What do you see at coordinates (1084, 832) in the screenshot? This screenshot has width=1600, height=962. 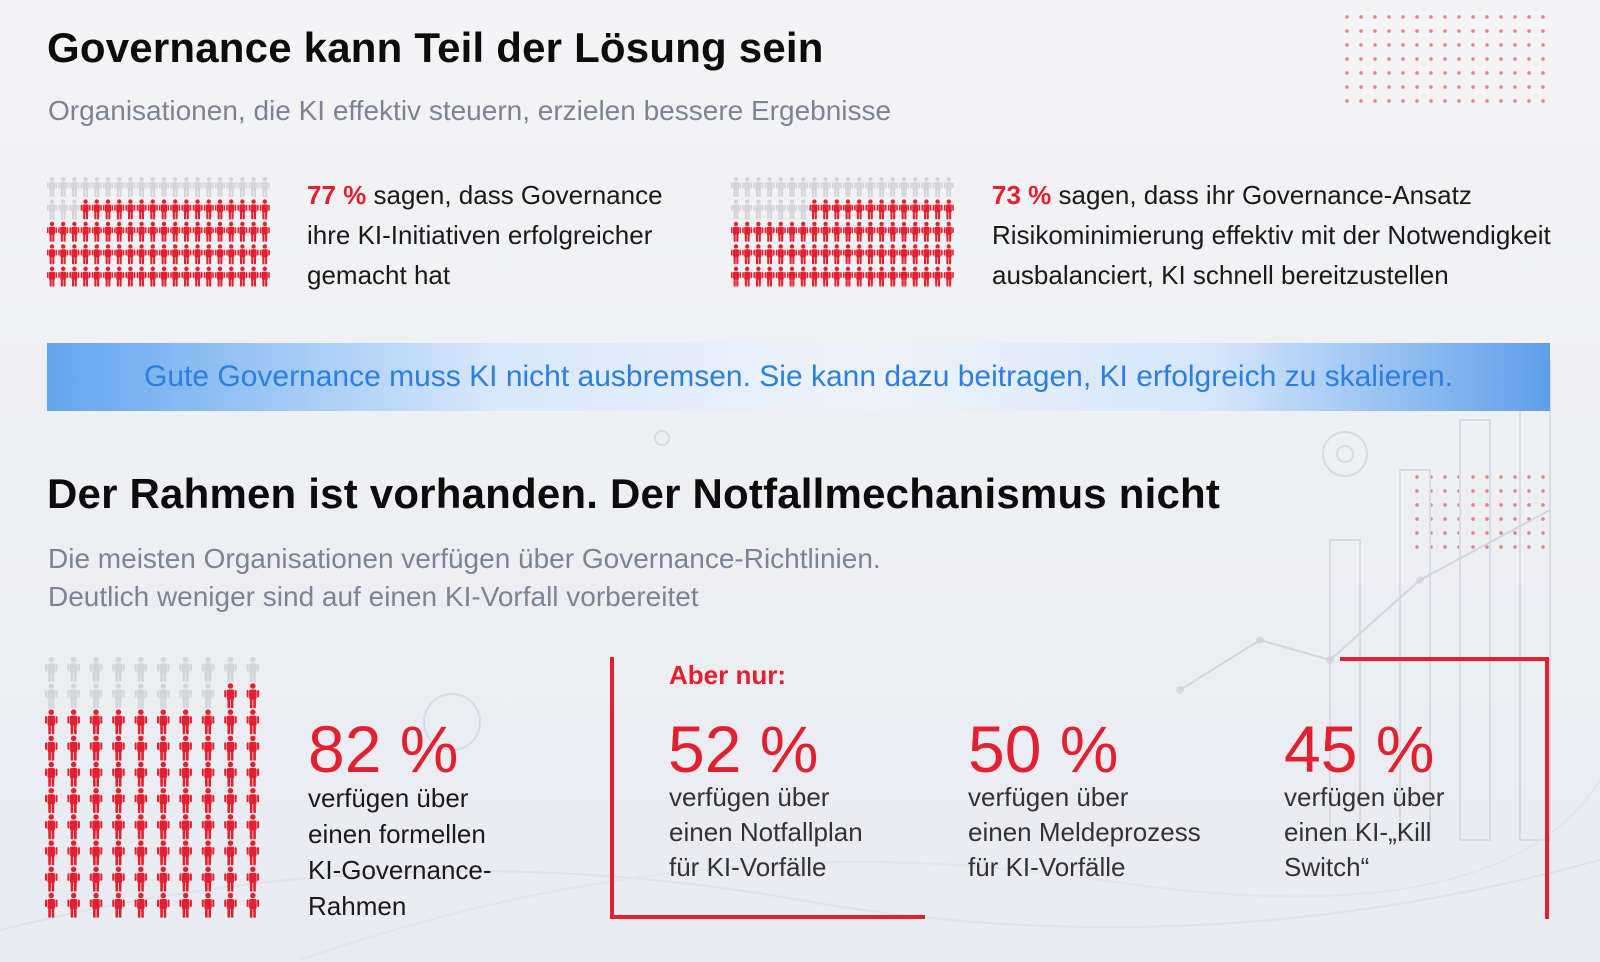 I see `substat2-line: einen Meldeprozess` at bounding box center [1084, 832].